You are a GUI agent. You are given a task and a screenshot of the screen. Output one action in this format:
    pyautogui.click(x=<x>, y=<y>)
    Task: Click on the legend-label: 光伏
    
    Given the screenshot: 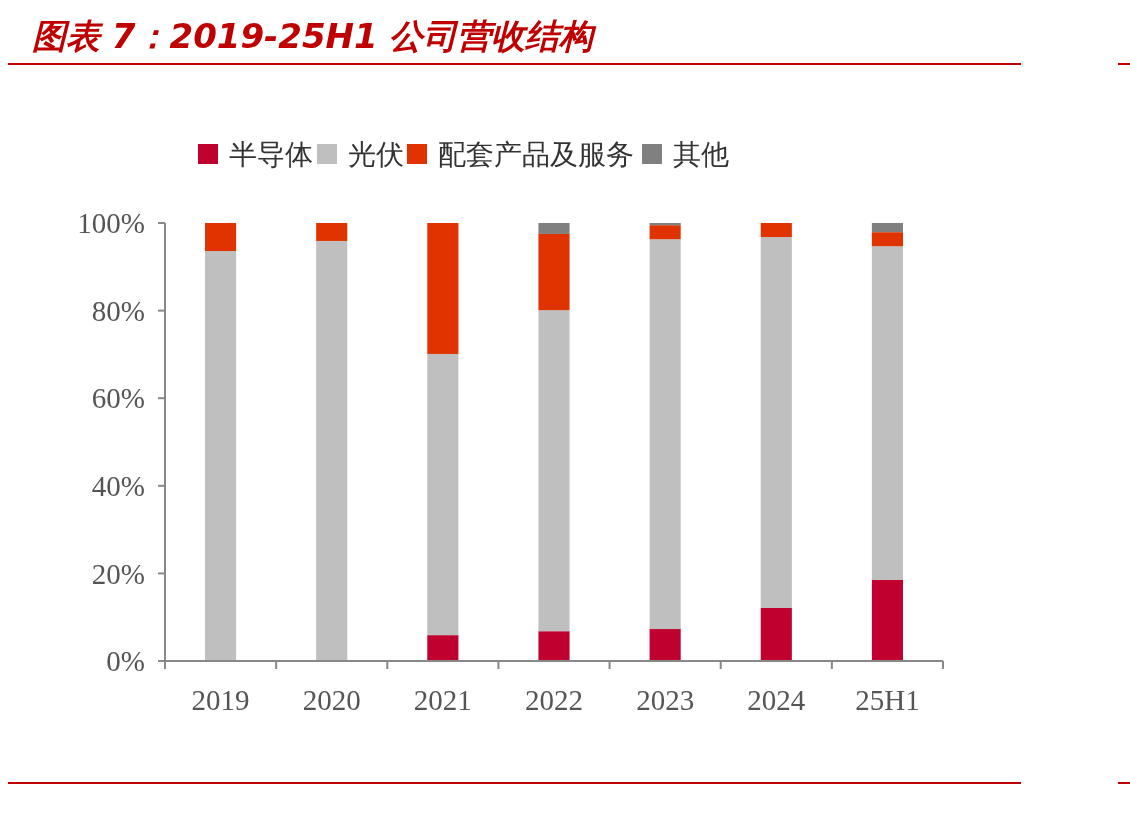 What is the action you would take?
    pyautogui.click(x=376, y=154)
    